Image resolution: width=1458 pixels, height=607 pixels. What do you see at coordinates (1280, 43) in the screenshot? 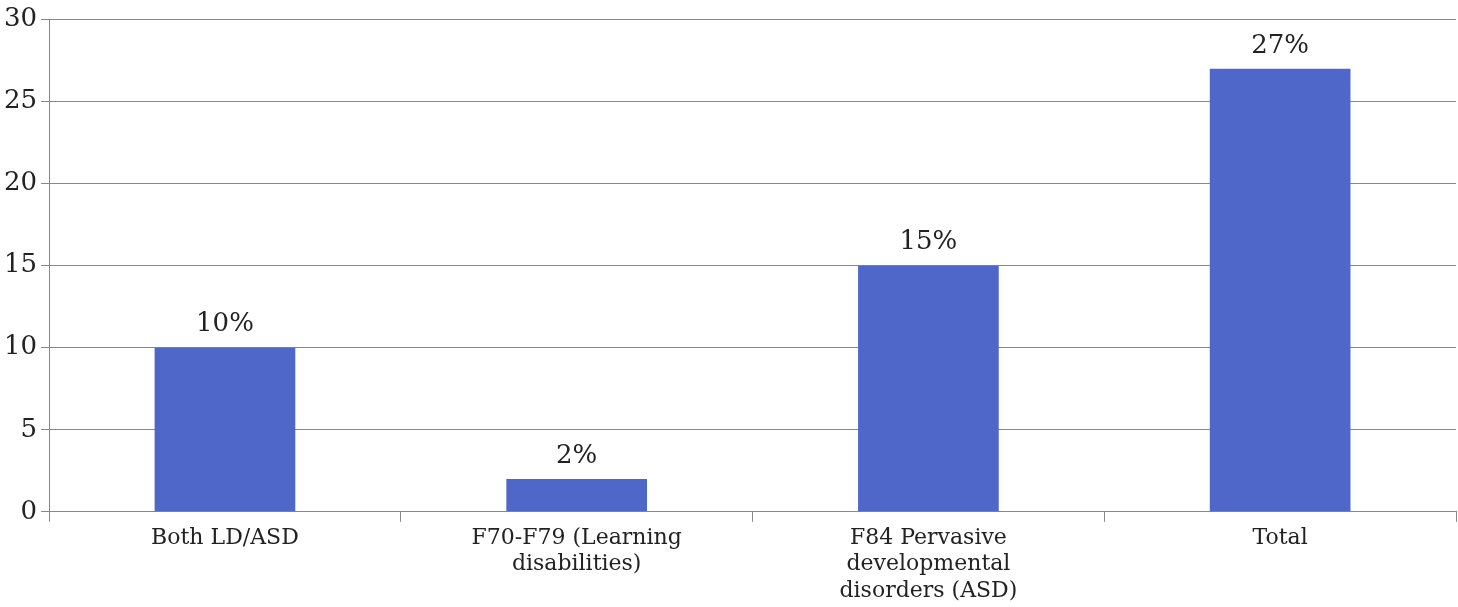
I see `data-label: 27%` at bounding box center [1280, 43].